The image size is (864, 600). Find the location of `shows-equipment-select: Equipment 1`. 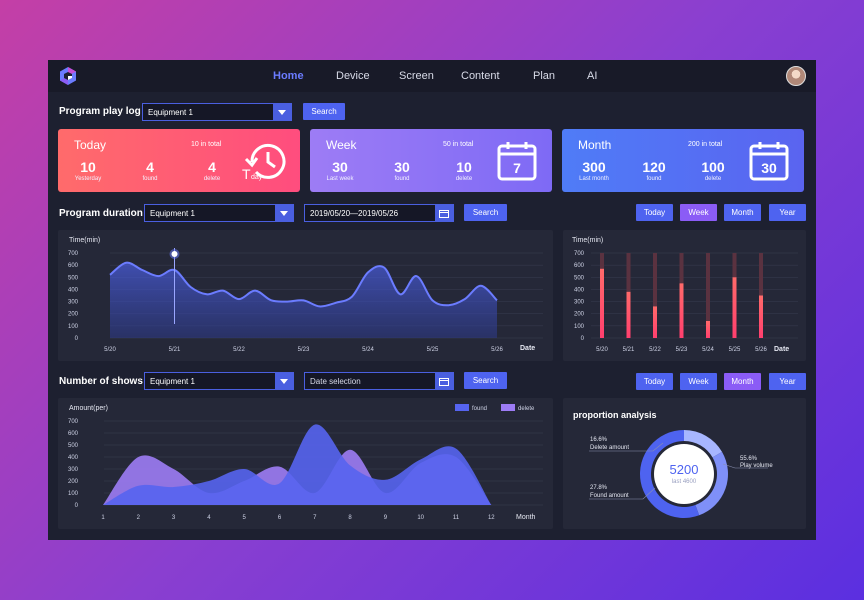

shows-equipment-select: Equipment 1 is located at coordinates (219, 381).